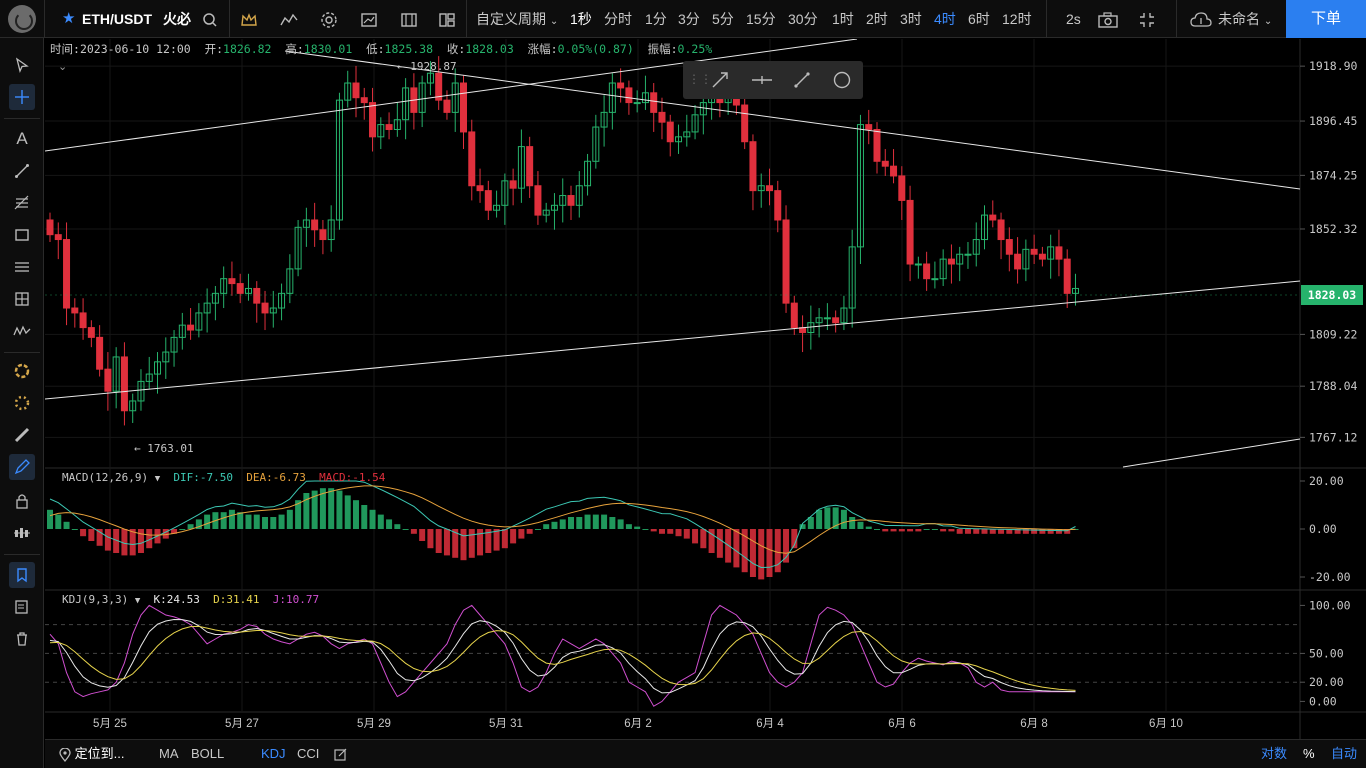 The image size is (1366, 768). I want to click on cloud-save-icon, so click(1201, 19).